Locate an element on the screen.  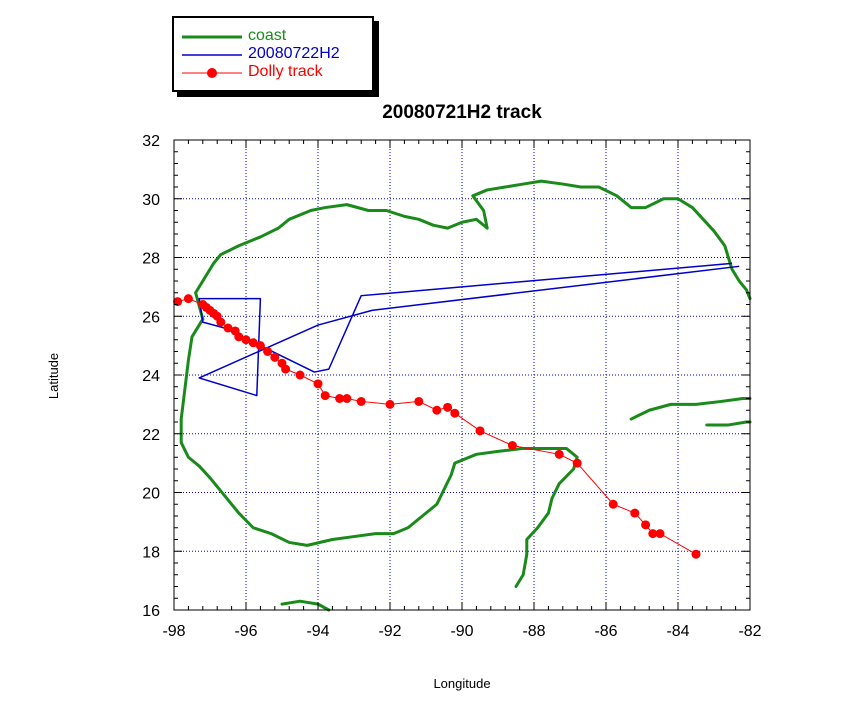
y-tick-label: 20 is located at coordinates (151, 494).